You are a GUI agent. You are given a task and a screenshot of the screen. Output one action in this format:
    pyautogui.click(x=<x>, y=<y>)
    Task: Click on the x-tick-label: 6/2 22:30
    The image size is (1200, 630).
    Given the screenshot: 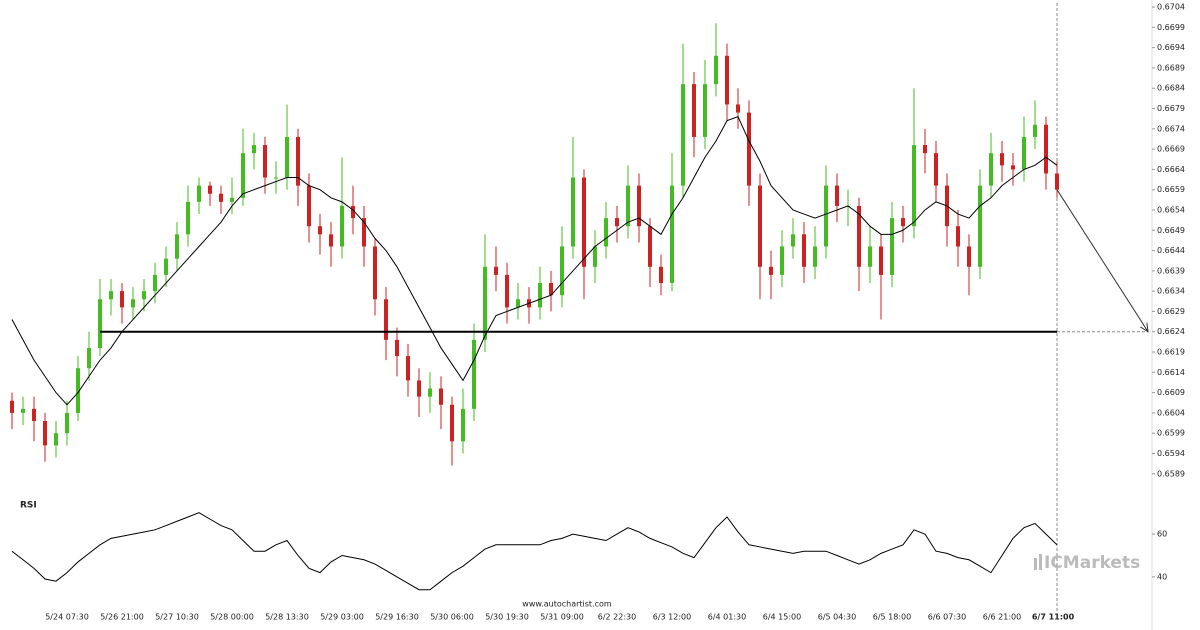 What is the action you would take?
    pyautogui.click(x=617, y=617)
    